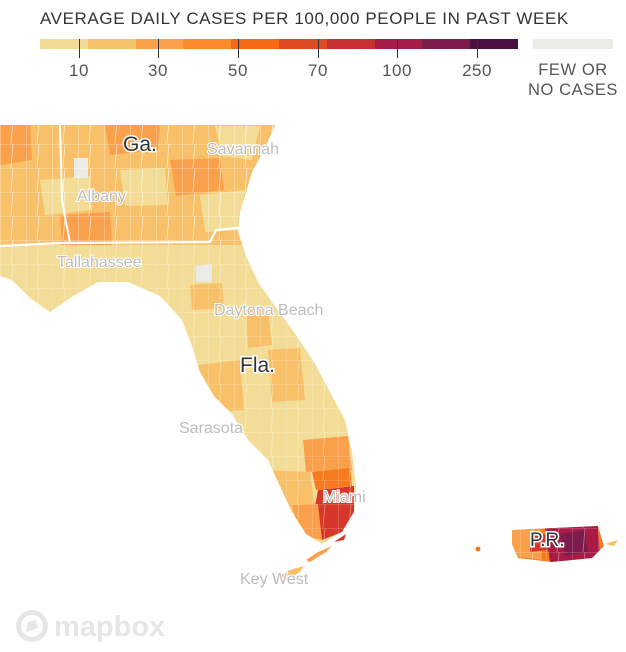 The width and height of the screenshot is (626, 652). What do you see at coordinates (257, 365) in the screenshot?
I see `state-label: Fla.` at bounding box center [257, 365].